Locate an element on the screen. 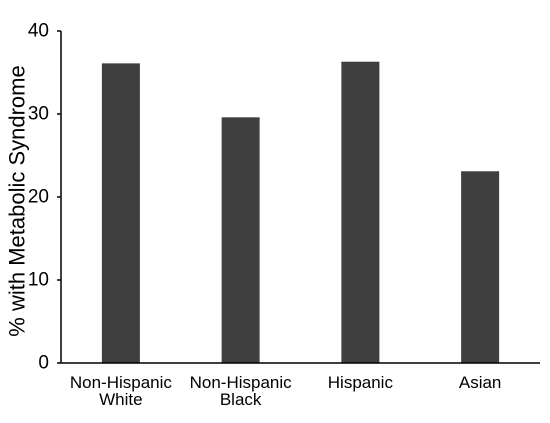  x-category-label-2-line-0: Hispanic is located at coordinates (361, 382).